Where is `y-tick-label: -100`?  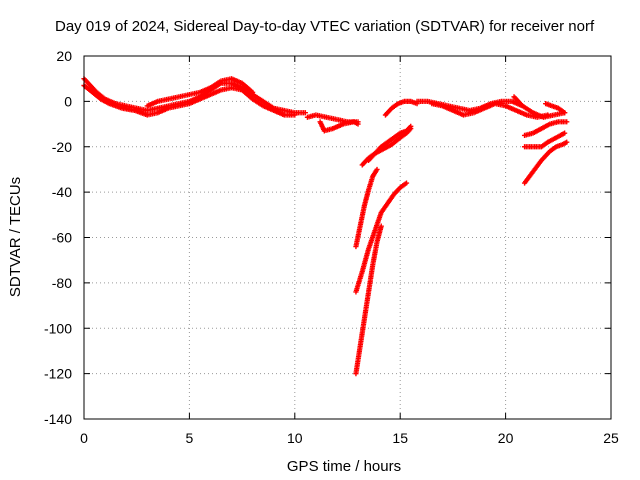 y-tick-label: -100 is located at coordinates (58, 328).